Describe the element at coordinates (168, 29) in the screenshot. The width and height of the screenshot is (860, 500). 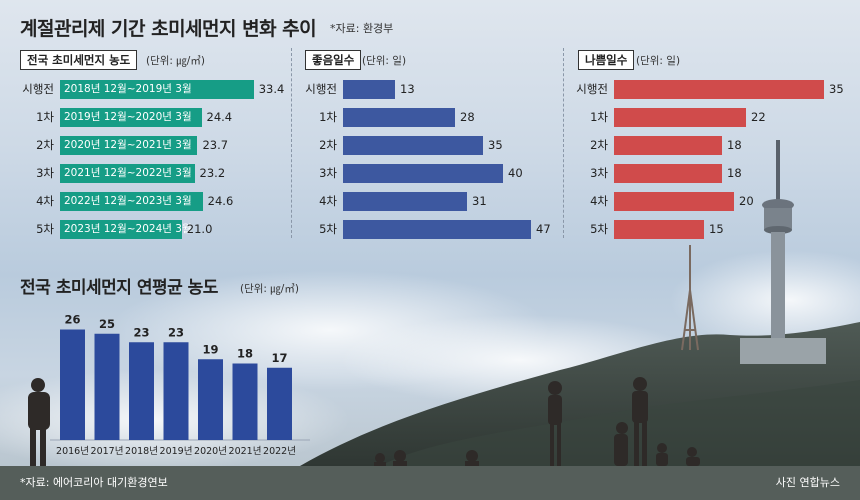
I see `page-title: 계절관리제 기간 초미세먼지 변화 추이` at that location.